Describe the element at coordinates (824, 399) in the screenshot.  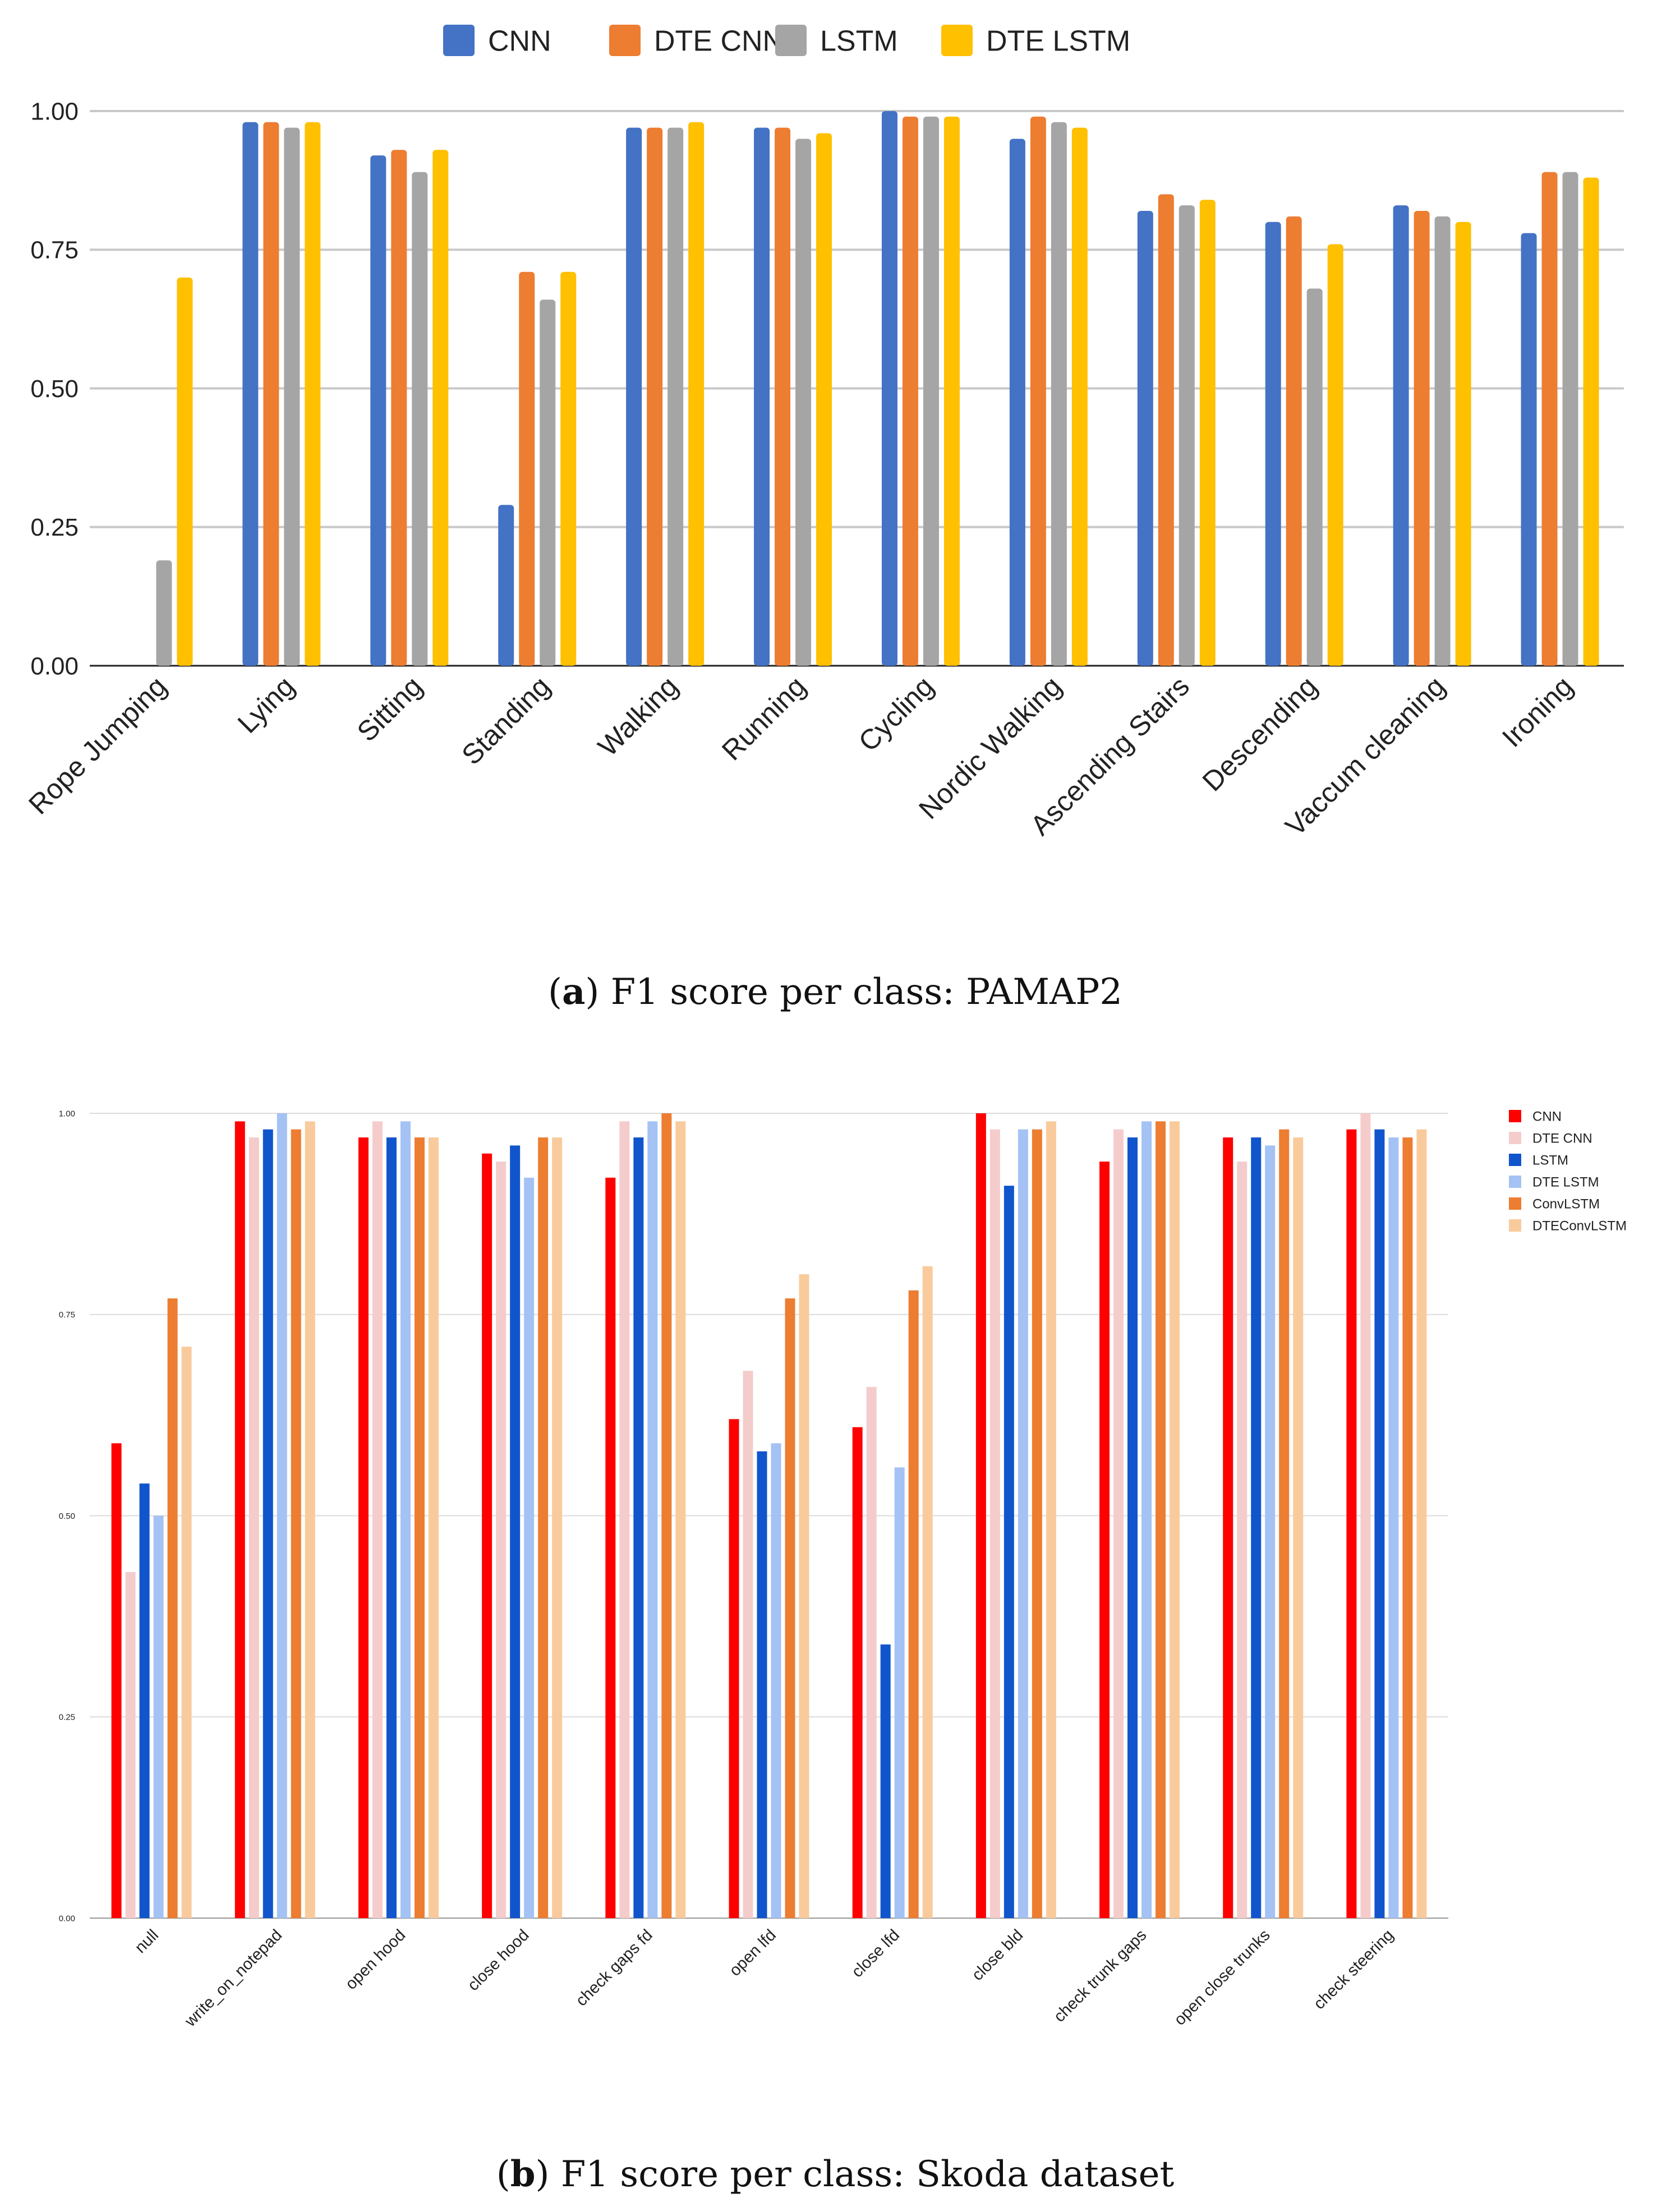
I see `bar-dte-lstm-running` at that location.